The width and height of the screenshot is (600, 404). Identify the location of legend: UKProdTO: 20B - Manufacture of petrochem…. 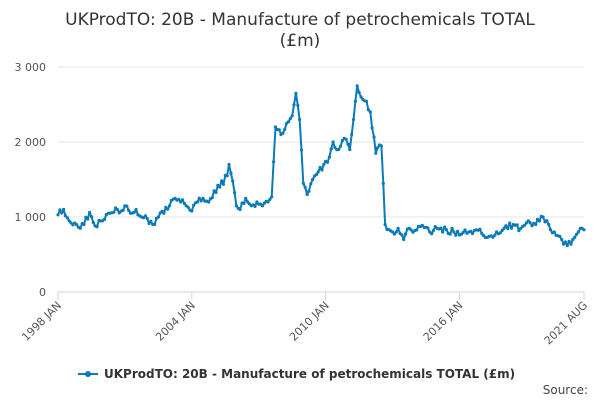
(296, 374).